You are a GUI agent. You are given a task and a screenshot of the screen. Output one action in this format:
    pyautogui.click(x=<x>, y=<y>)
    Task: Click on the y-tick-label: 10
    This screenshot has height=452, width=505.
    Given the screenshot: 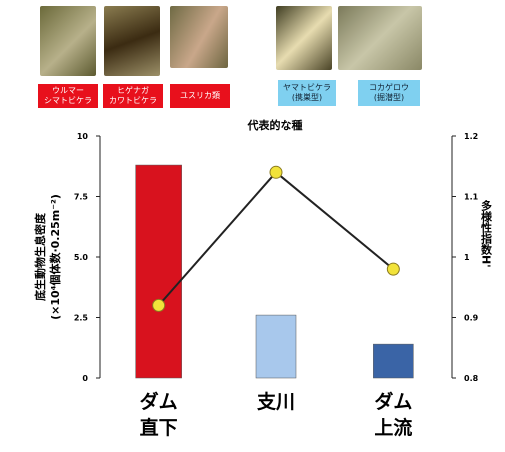 What is the action you would take?
    pyautogui.click(x=83, y=136)
    